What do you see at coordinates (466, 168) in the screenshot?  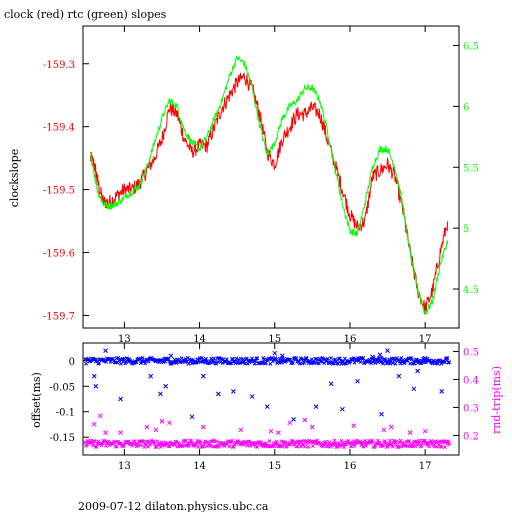 I see `slope-right-ticks: 6.5 6 5.5 5 4.5` at bounding box center [466, 168].